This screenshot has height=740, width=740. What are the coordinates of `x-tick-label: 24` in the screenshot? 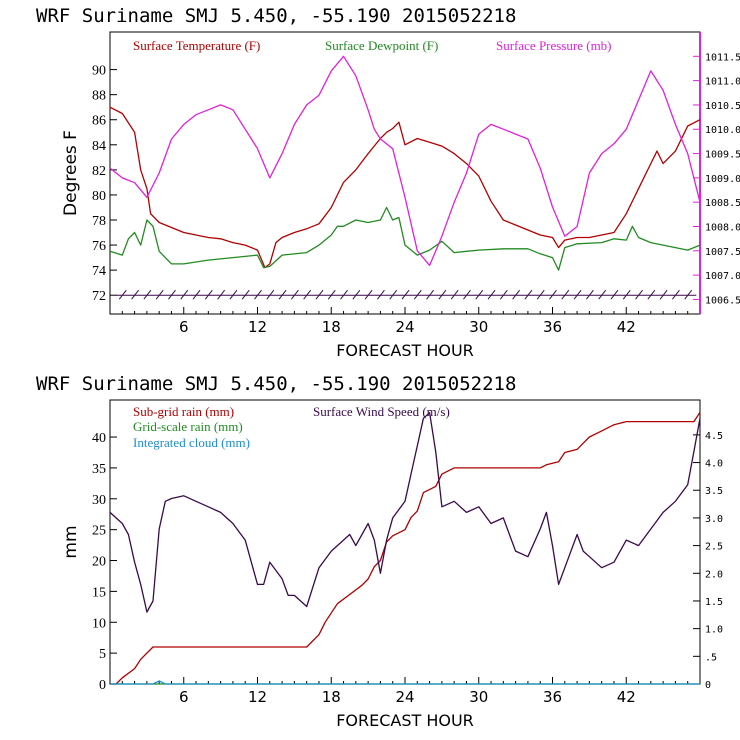 It's located at (404, 697).